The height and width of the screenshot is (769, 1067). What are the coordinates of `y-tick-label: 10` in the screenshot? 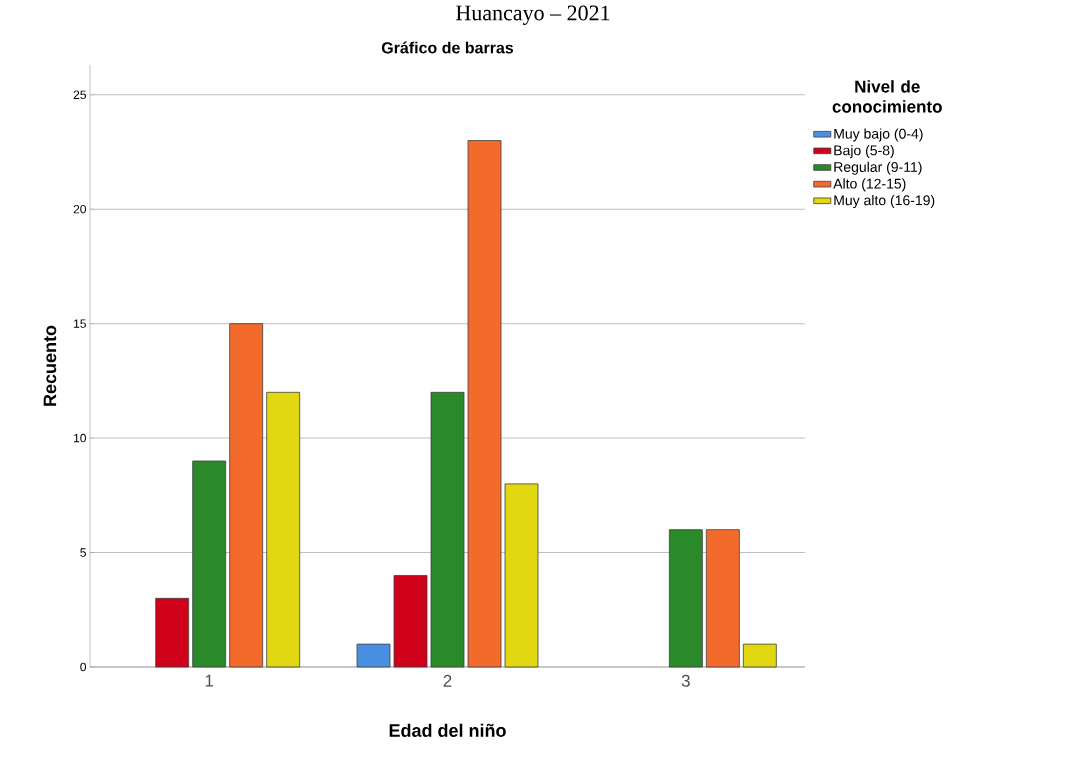 It's located at (80, 438).